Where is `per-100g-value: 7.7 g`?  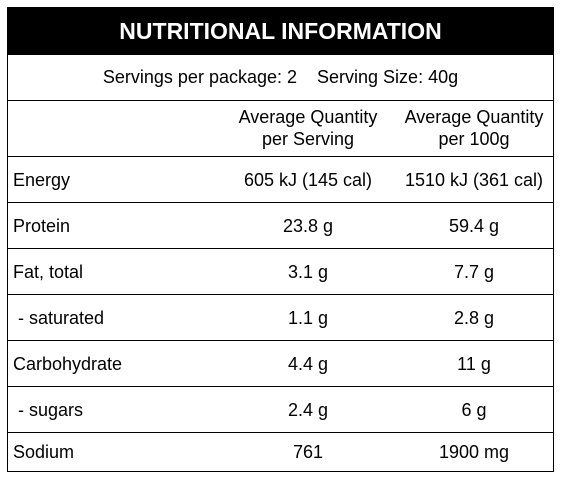 per-100g-value: 7.7 g is located at coordinates (474, 271).